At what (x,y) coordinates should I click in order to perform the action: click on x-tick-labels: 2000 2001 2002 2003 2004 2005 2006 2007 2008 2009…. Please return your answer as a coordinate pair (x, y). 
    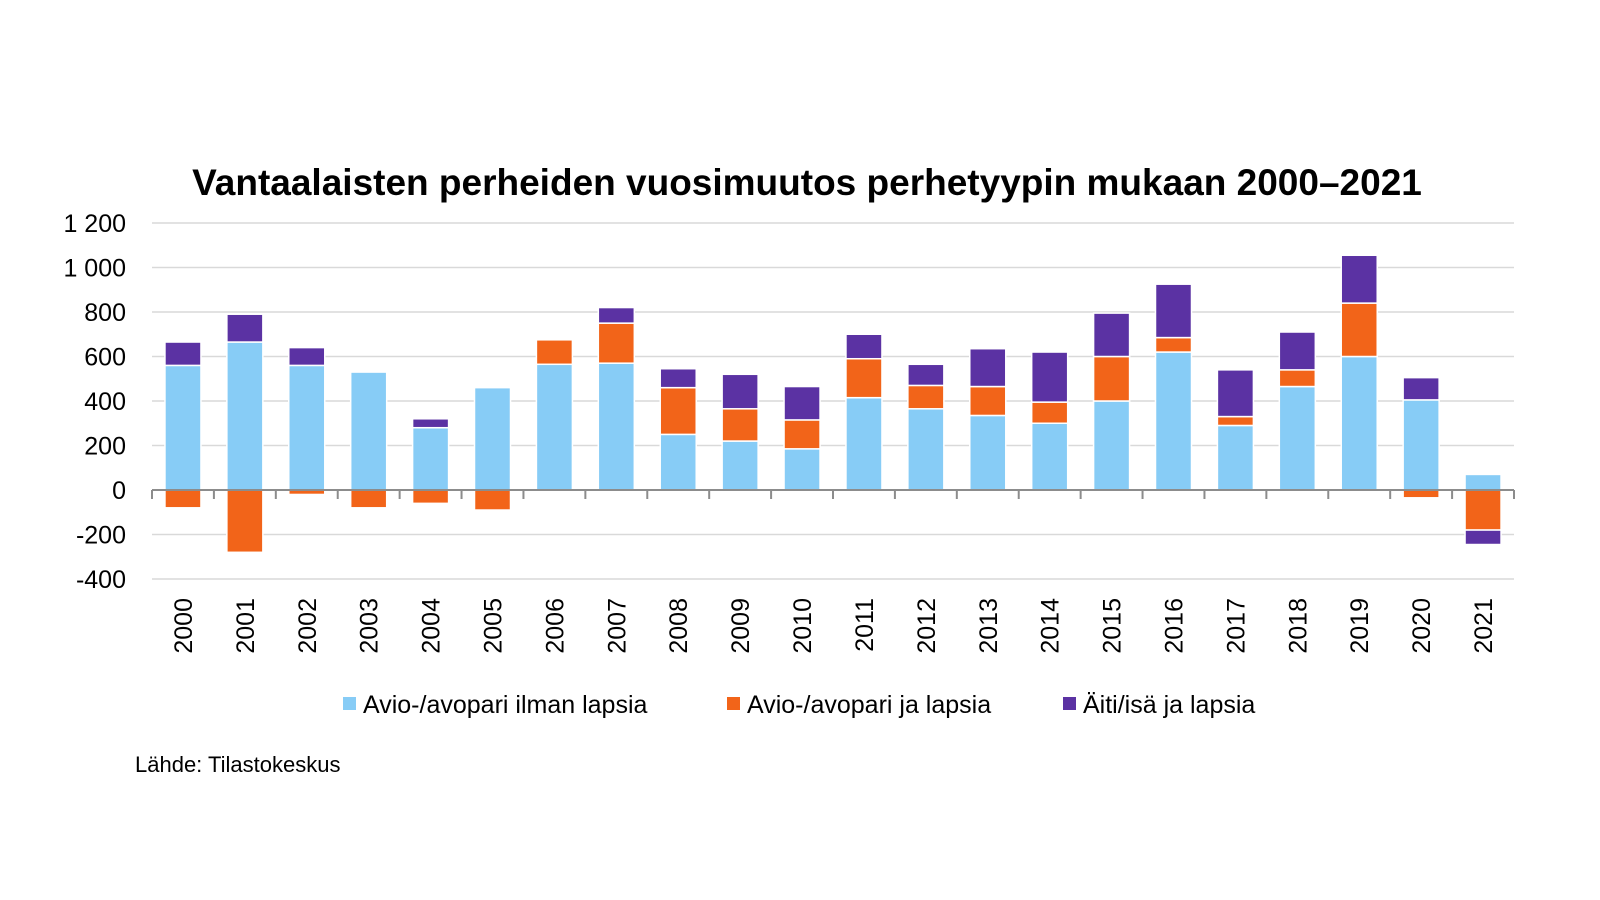
    Looking at the image, I should click on (834, 626).